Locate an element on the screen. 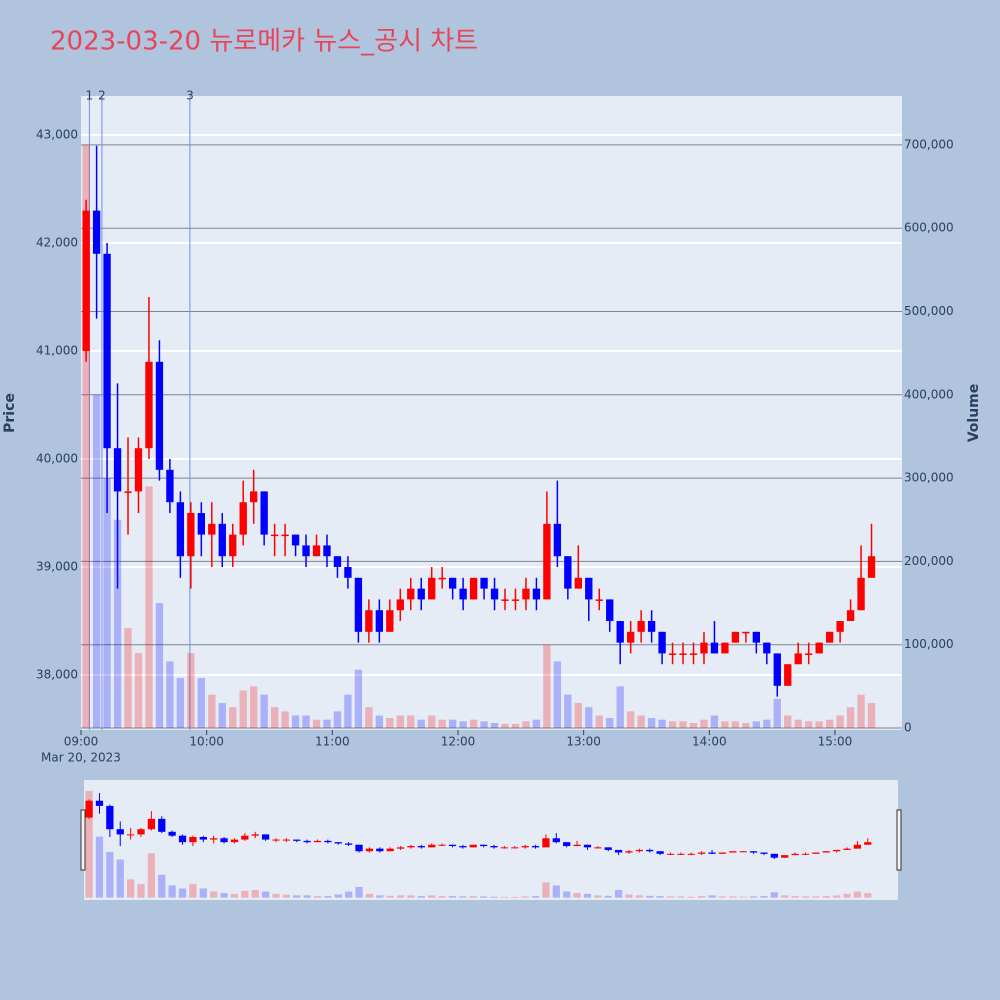 The height and width of the screenshot is (1000, 1000). y-tick-label: 38,000 is located at coordinates (57, 675).